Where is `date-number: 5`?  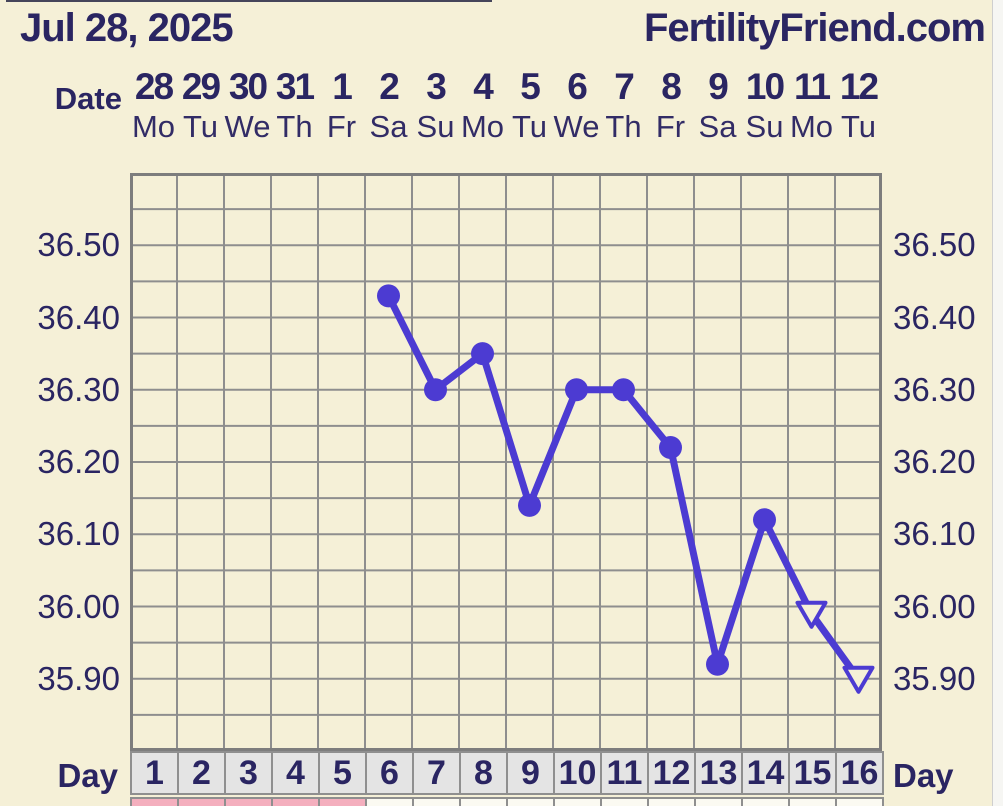
date-number: 5 is located at coordinates (530, 86).